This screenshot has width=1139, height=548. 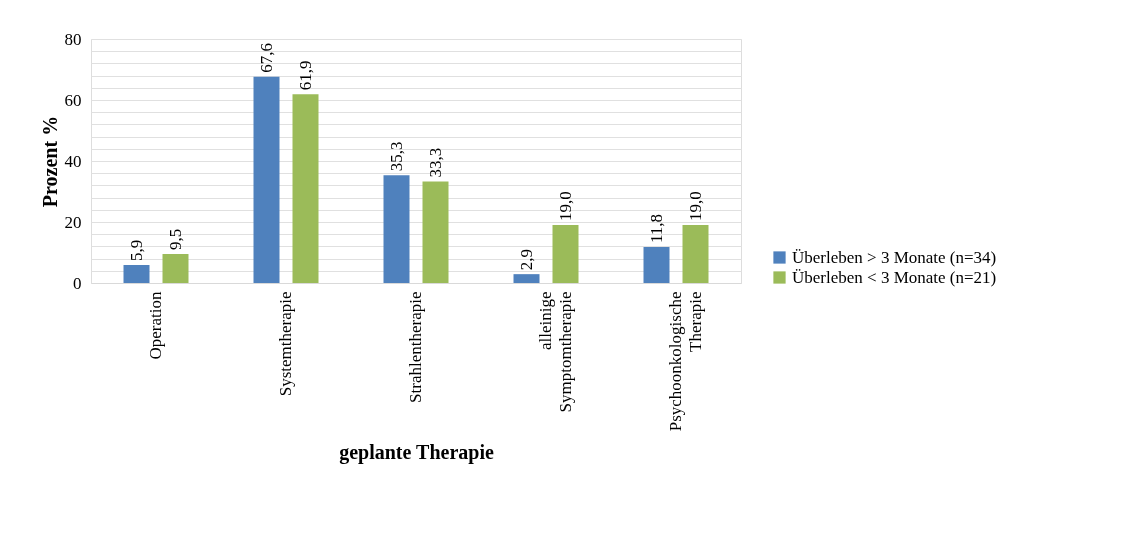 What do you see at coordinates (49, 161) in the screenshot?
I see `y-axis-title: Prozent %` at bounding box center [49, 161].